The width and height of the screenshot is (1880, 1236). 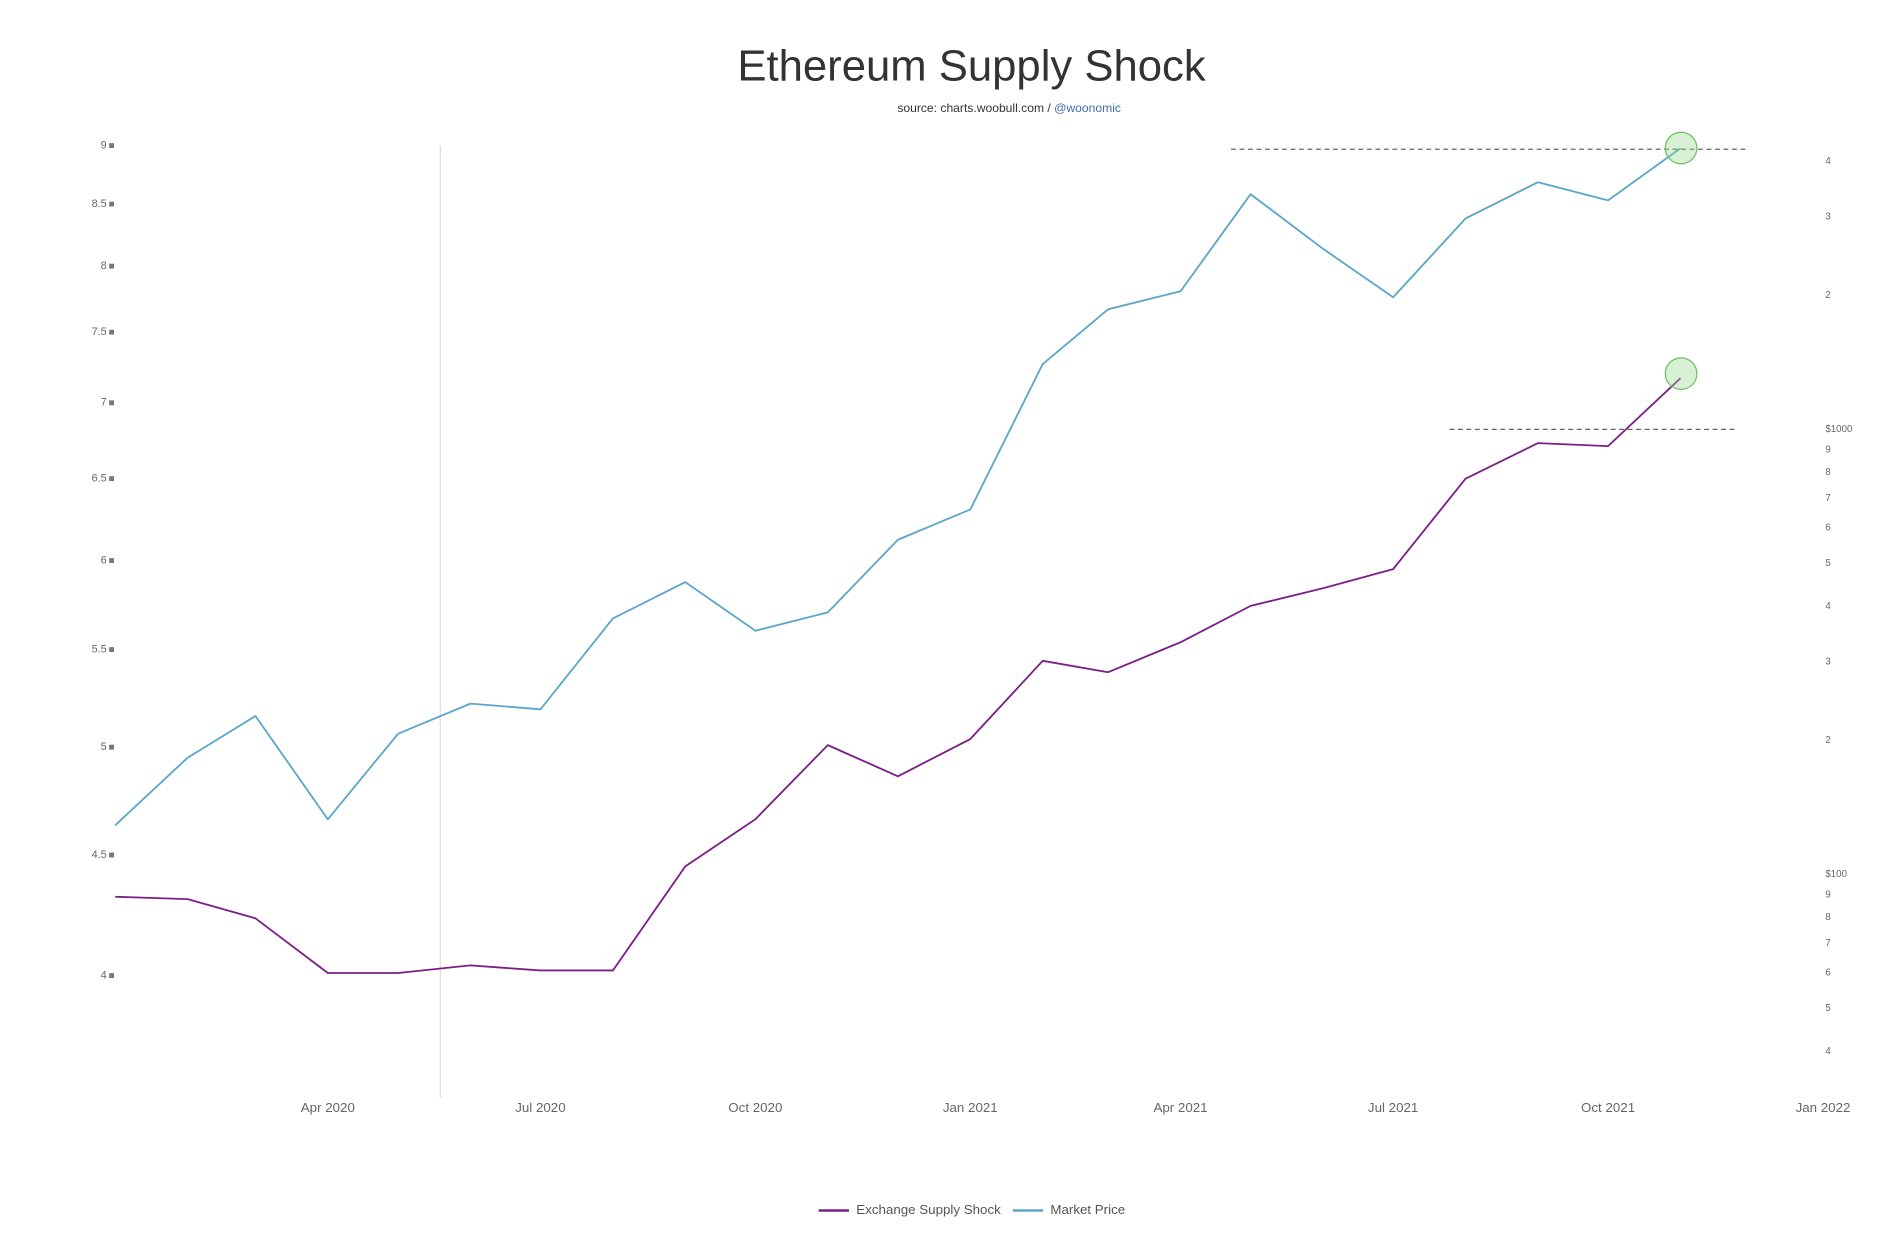 What do you see at coordinates (99, 649) in the screenshot?
I see `y-tick-label: 5.5` at bounding box center [99, 649].